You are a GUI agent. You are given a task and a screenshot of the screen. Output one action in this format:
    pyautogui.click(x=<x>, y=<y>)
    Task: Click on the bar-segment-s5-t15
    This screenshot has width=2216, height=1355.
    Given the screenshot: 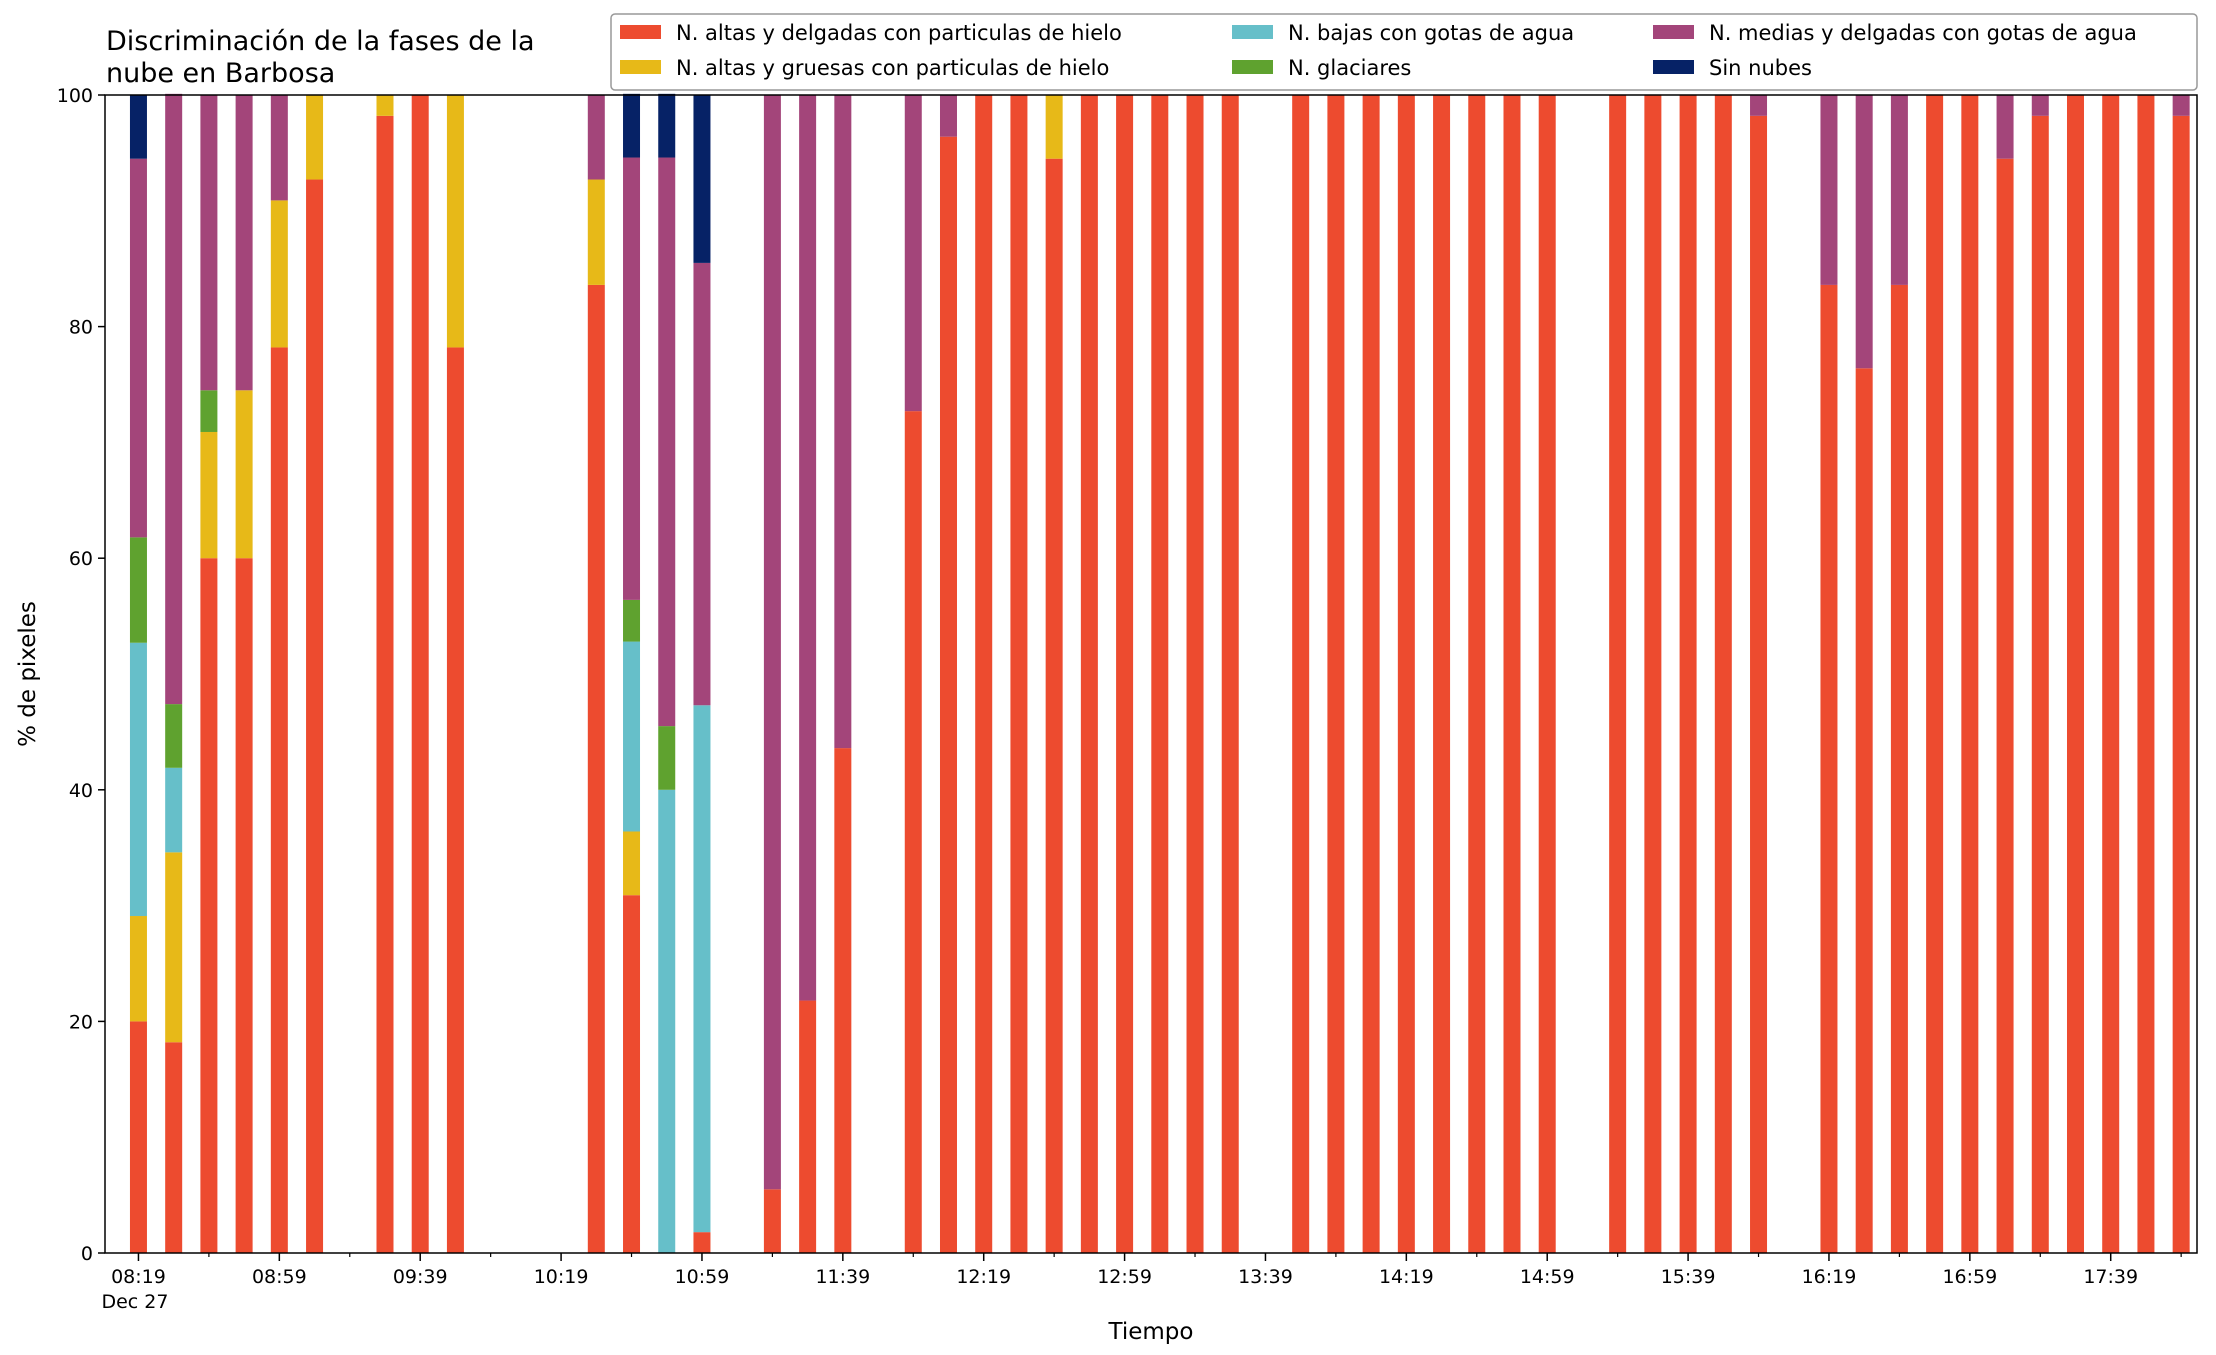 What is the action you would take?
    pyautogui.click(x=667, y=125)
    